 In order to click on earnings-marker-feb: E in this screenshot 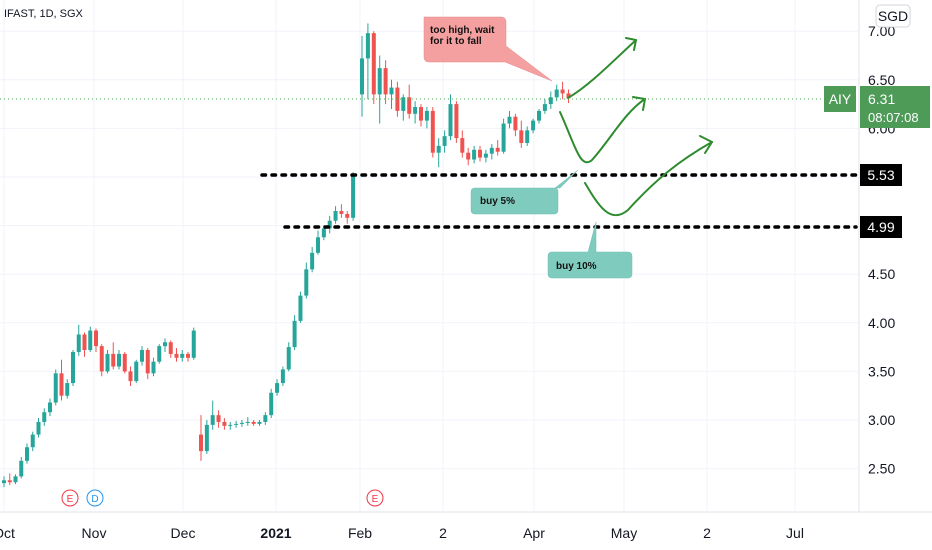, I will do `click(375, 498)`.